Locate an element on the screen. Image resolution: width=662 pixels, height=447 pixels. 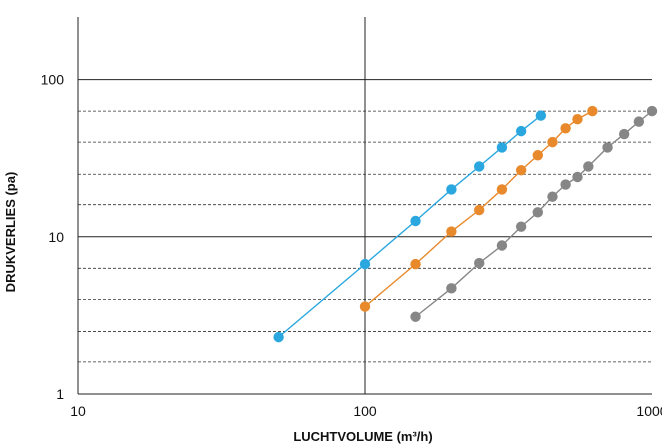
y-tick-label: 100 is located at coordinates (53, 80).